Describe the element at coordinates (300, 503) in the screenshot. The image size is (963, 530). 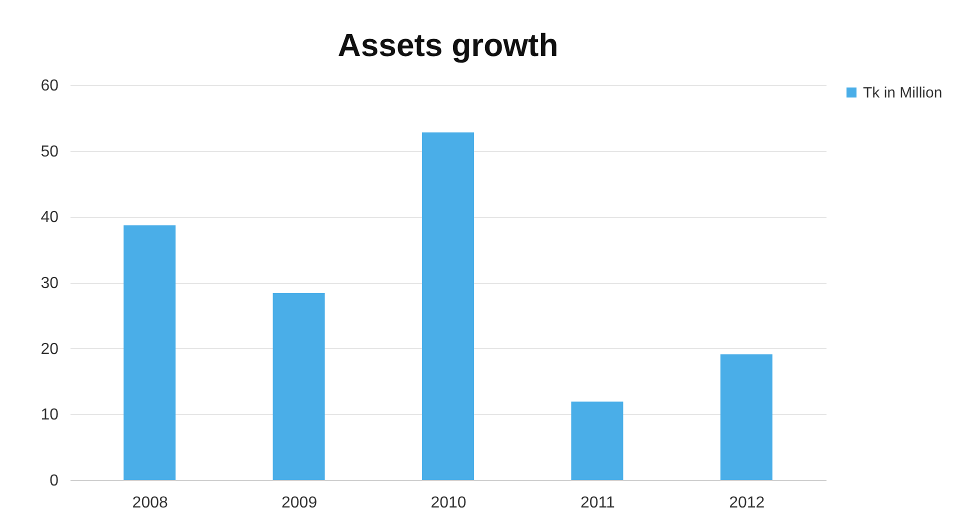
I see `x-tick-label: 2009` at that location.